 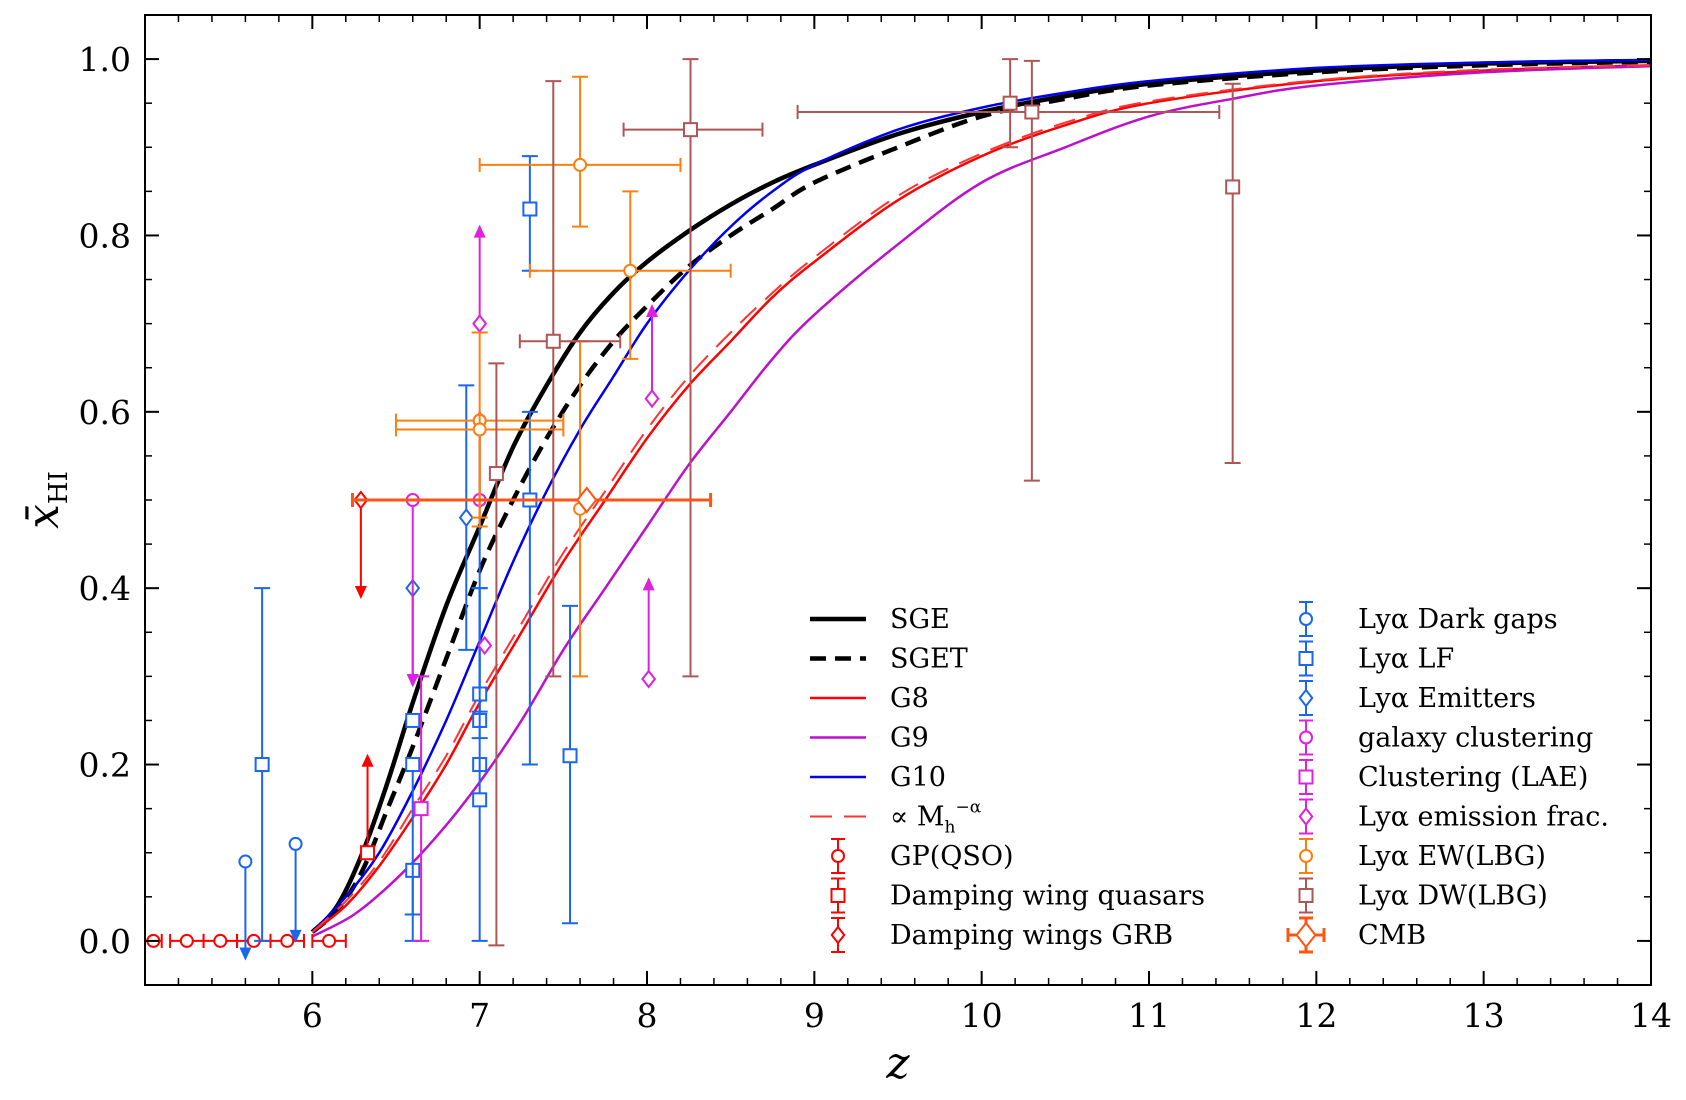 What do you see at coordinates (880, 619) in the screenshot?
I see `legend-item: SGE` at bounding box center [880, 619].